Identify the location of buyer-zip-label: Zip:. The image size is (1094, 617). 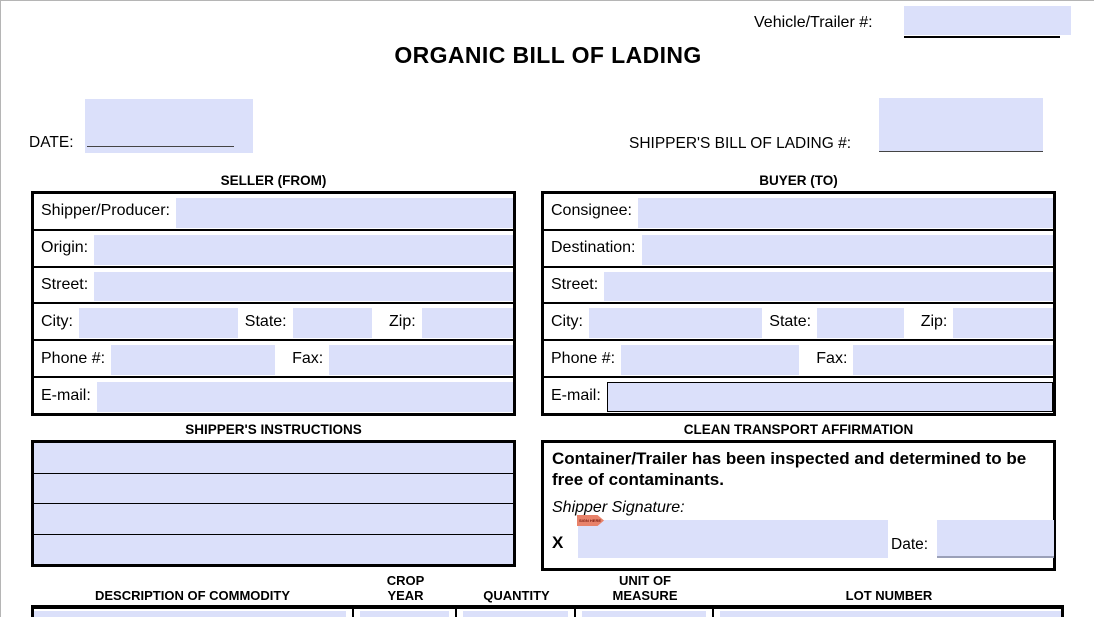
(934, 321).